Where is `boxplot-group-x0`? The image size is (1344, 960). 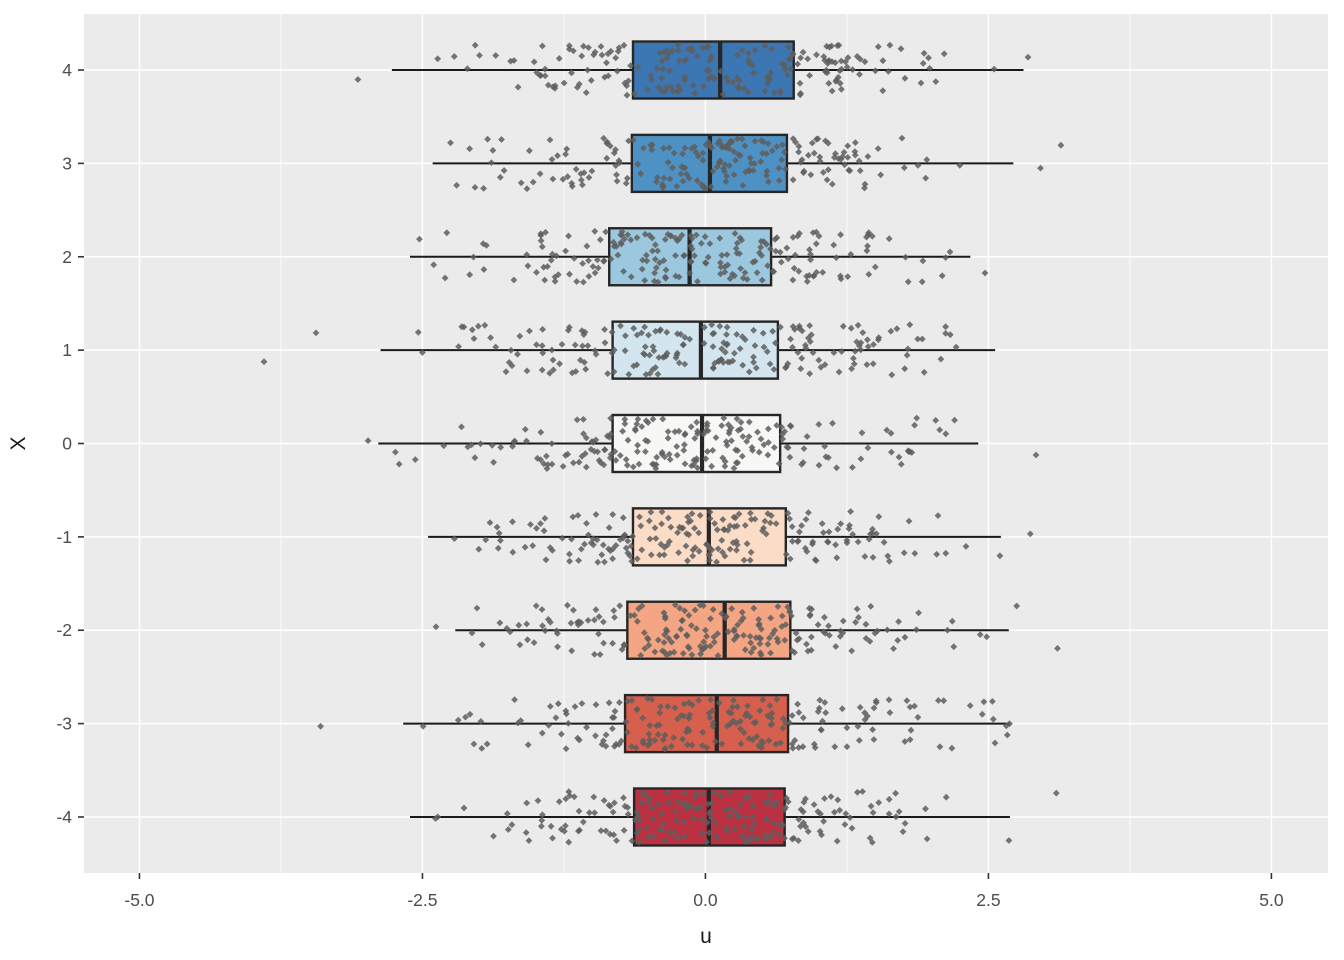
boxplot-group-x0 is located at coordinates (702, 443).